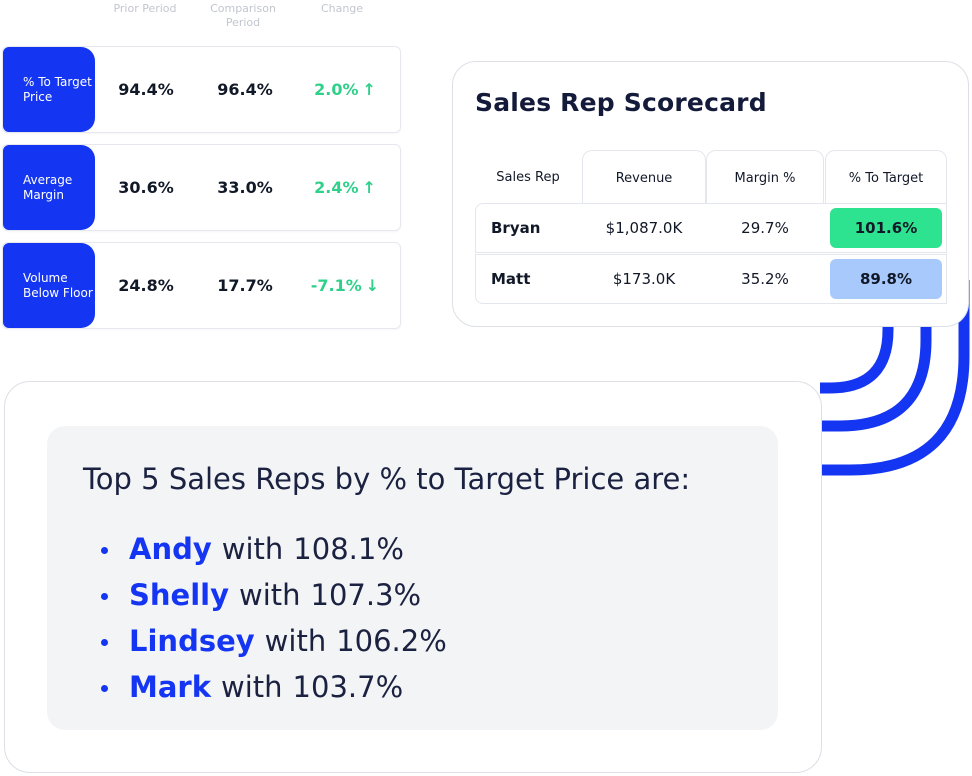 The height and width of the screenshot is (776, 972). What do you see at coordinates (765, 228) in the screenshot?
I see `rep-margin: 29.7%` at bounding box center [765, 228].